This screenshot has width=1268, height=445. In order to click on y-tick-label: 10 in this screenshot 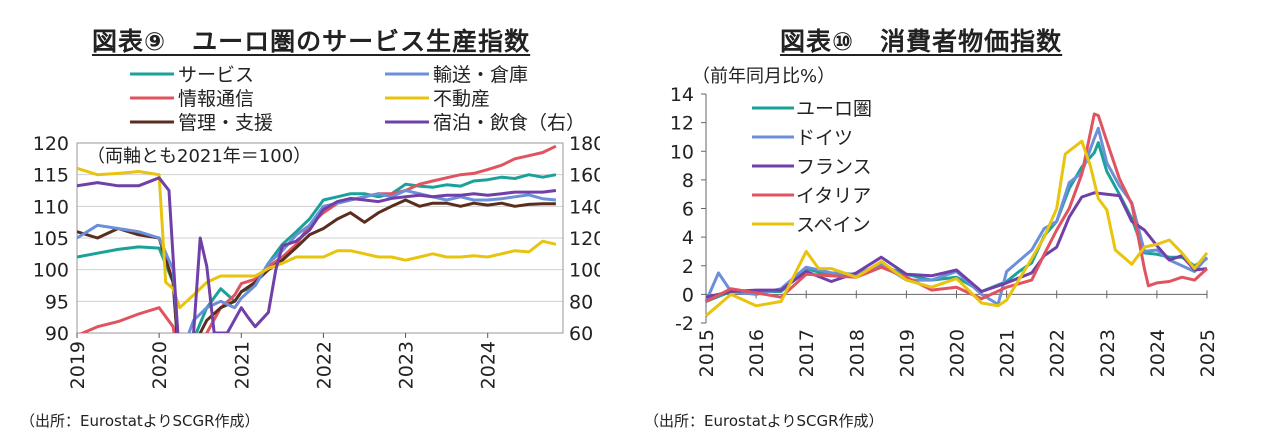, I will do `click(682, 152)`.